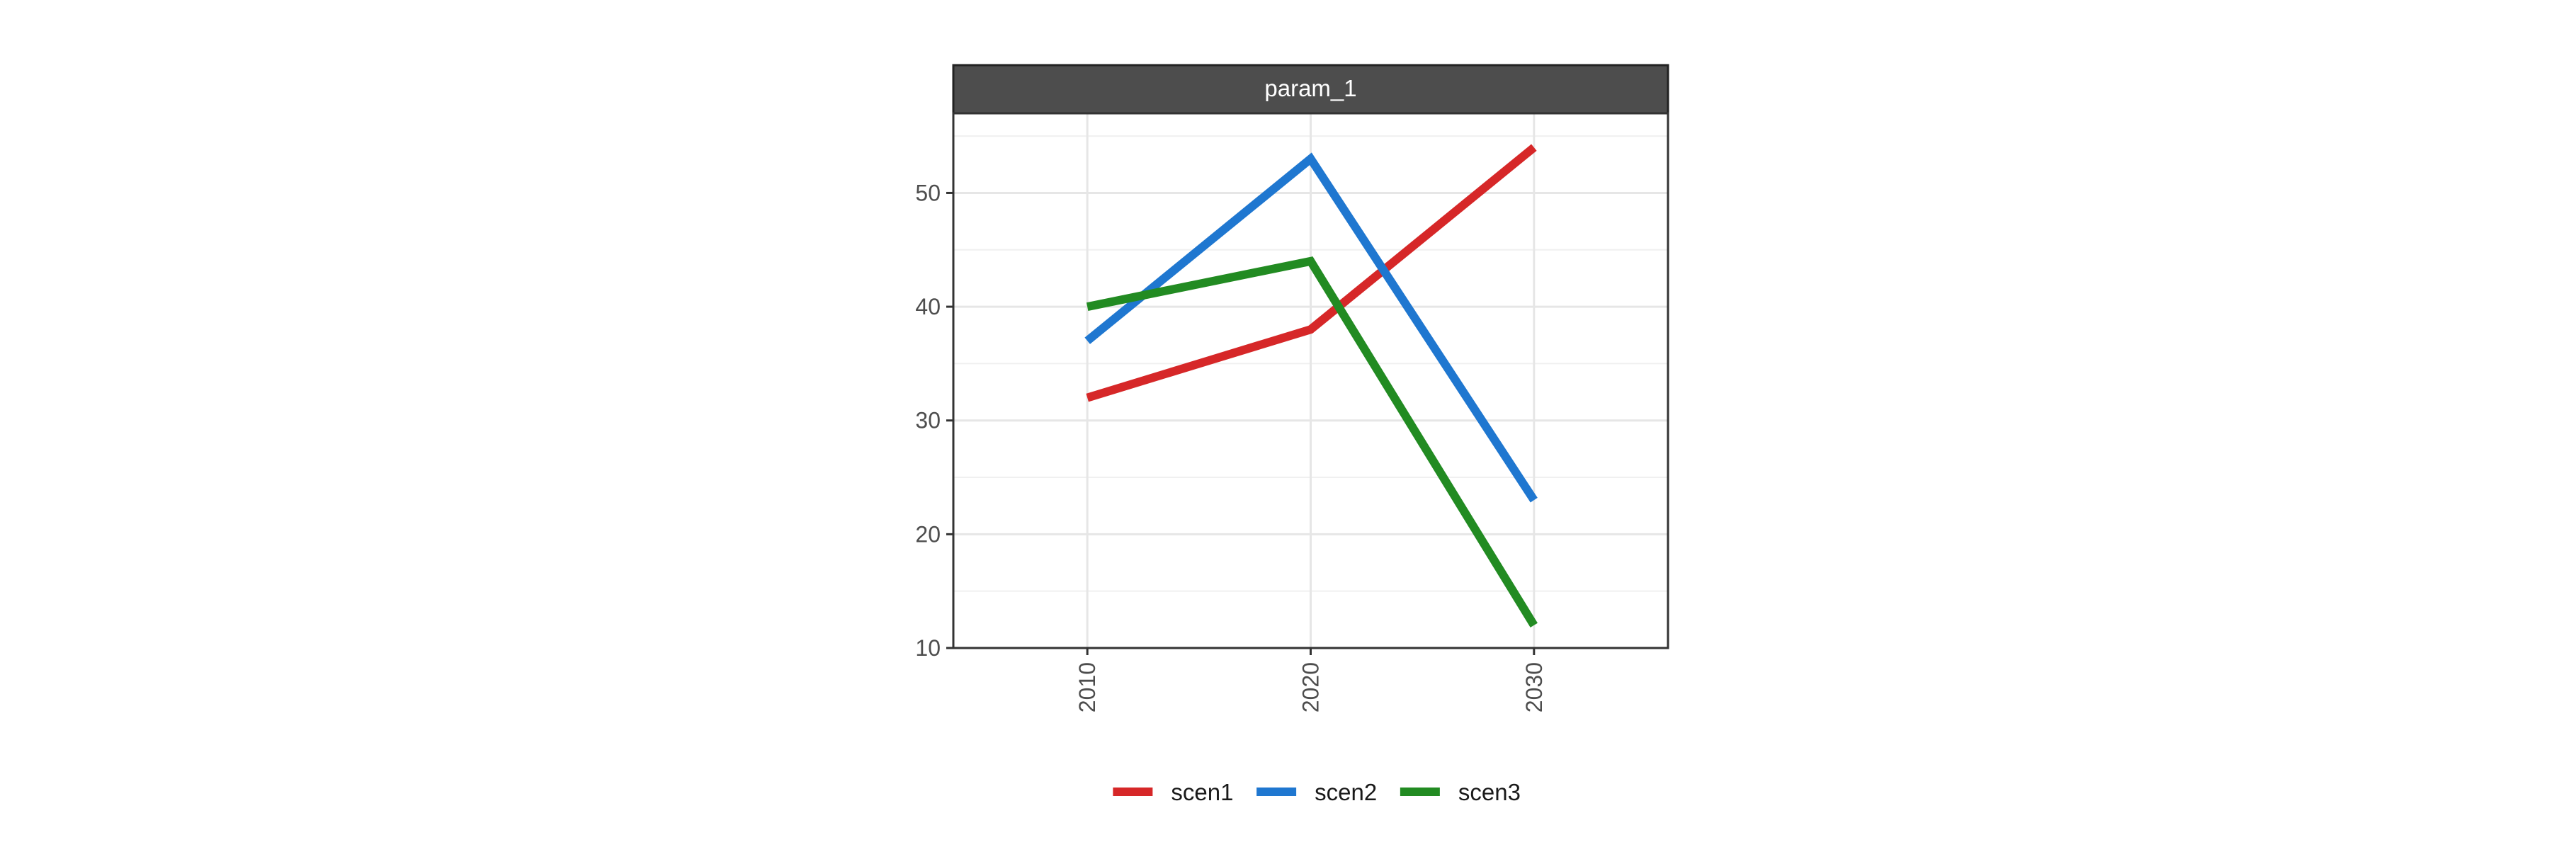 The width and height of the screenshot is (2576, 847). I want to click on y-tick-label: 10, so click(928, 648).